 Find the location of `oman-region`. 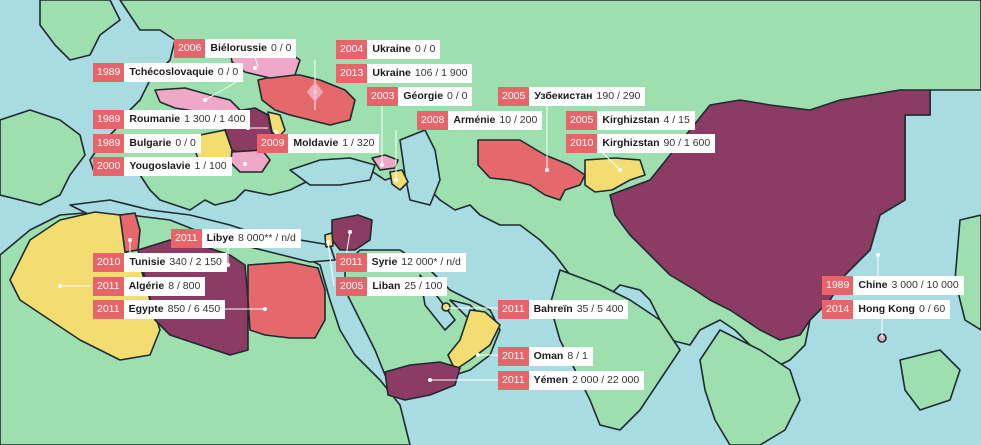

oman-region is located at coordinates (474, 340).